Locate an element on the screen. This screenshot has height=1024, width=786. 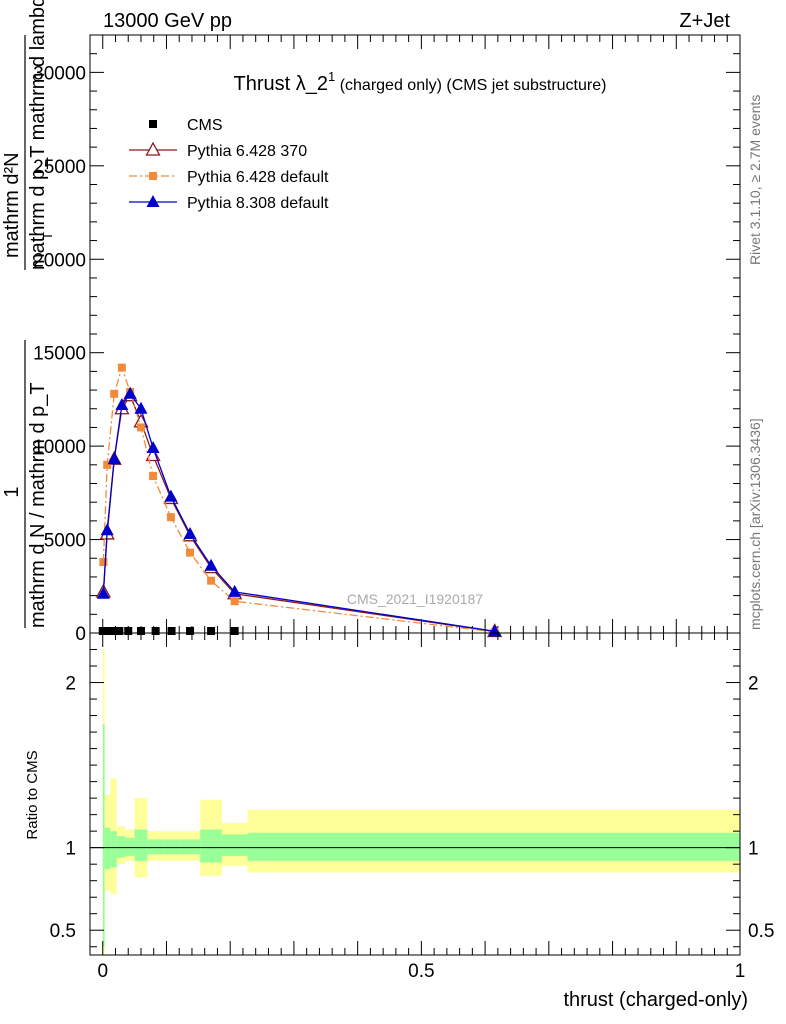
ratio-ytick-label: 0.5 is located at coordinates (63, 931).